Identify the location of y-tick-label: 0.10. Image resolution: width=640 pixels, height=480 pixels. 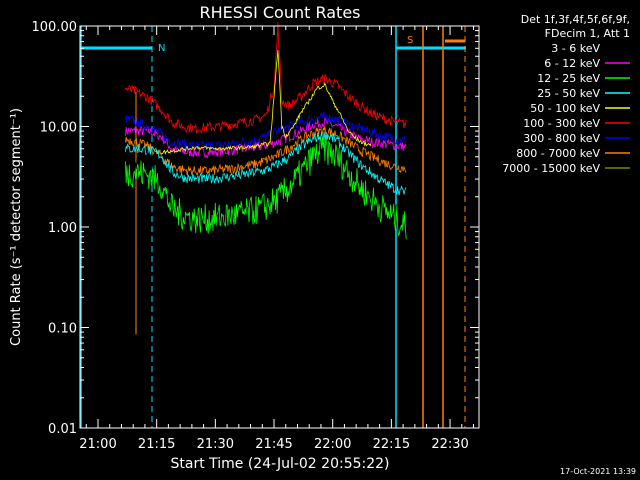
(62, 329).